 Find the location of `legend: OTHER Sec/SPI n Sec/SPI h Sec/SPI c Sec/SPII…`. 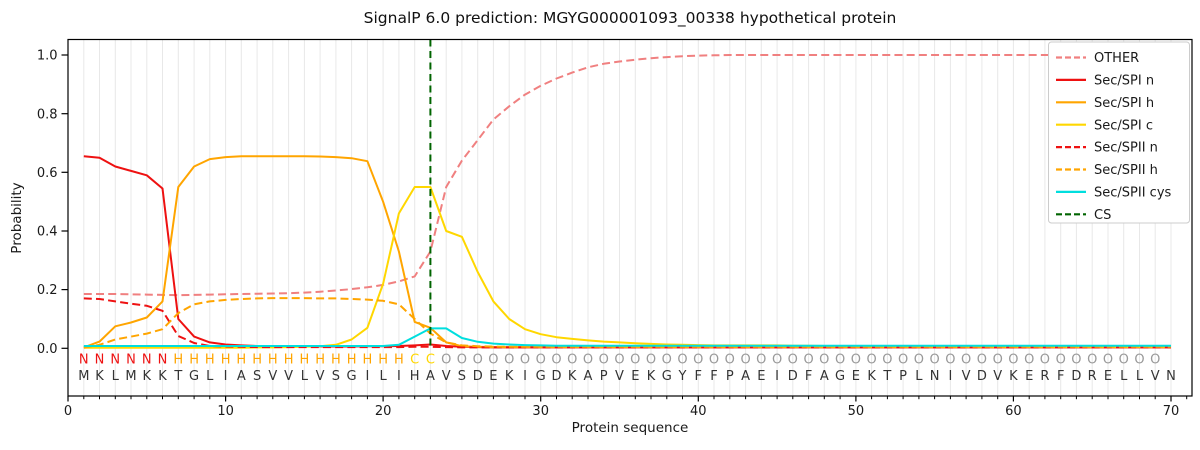

legend: OTHER Sec/SPI n Sec/SPI h Sec/SPI c Sec/SPII… is located at coordinates (1119, 132).